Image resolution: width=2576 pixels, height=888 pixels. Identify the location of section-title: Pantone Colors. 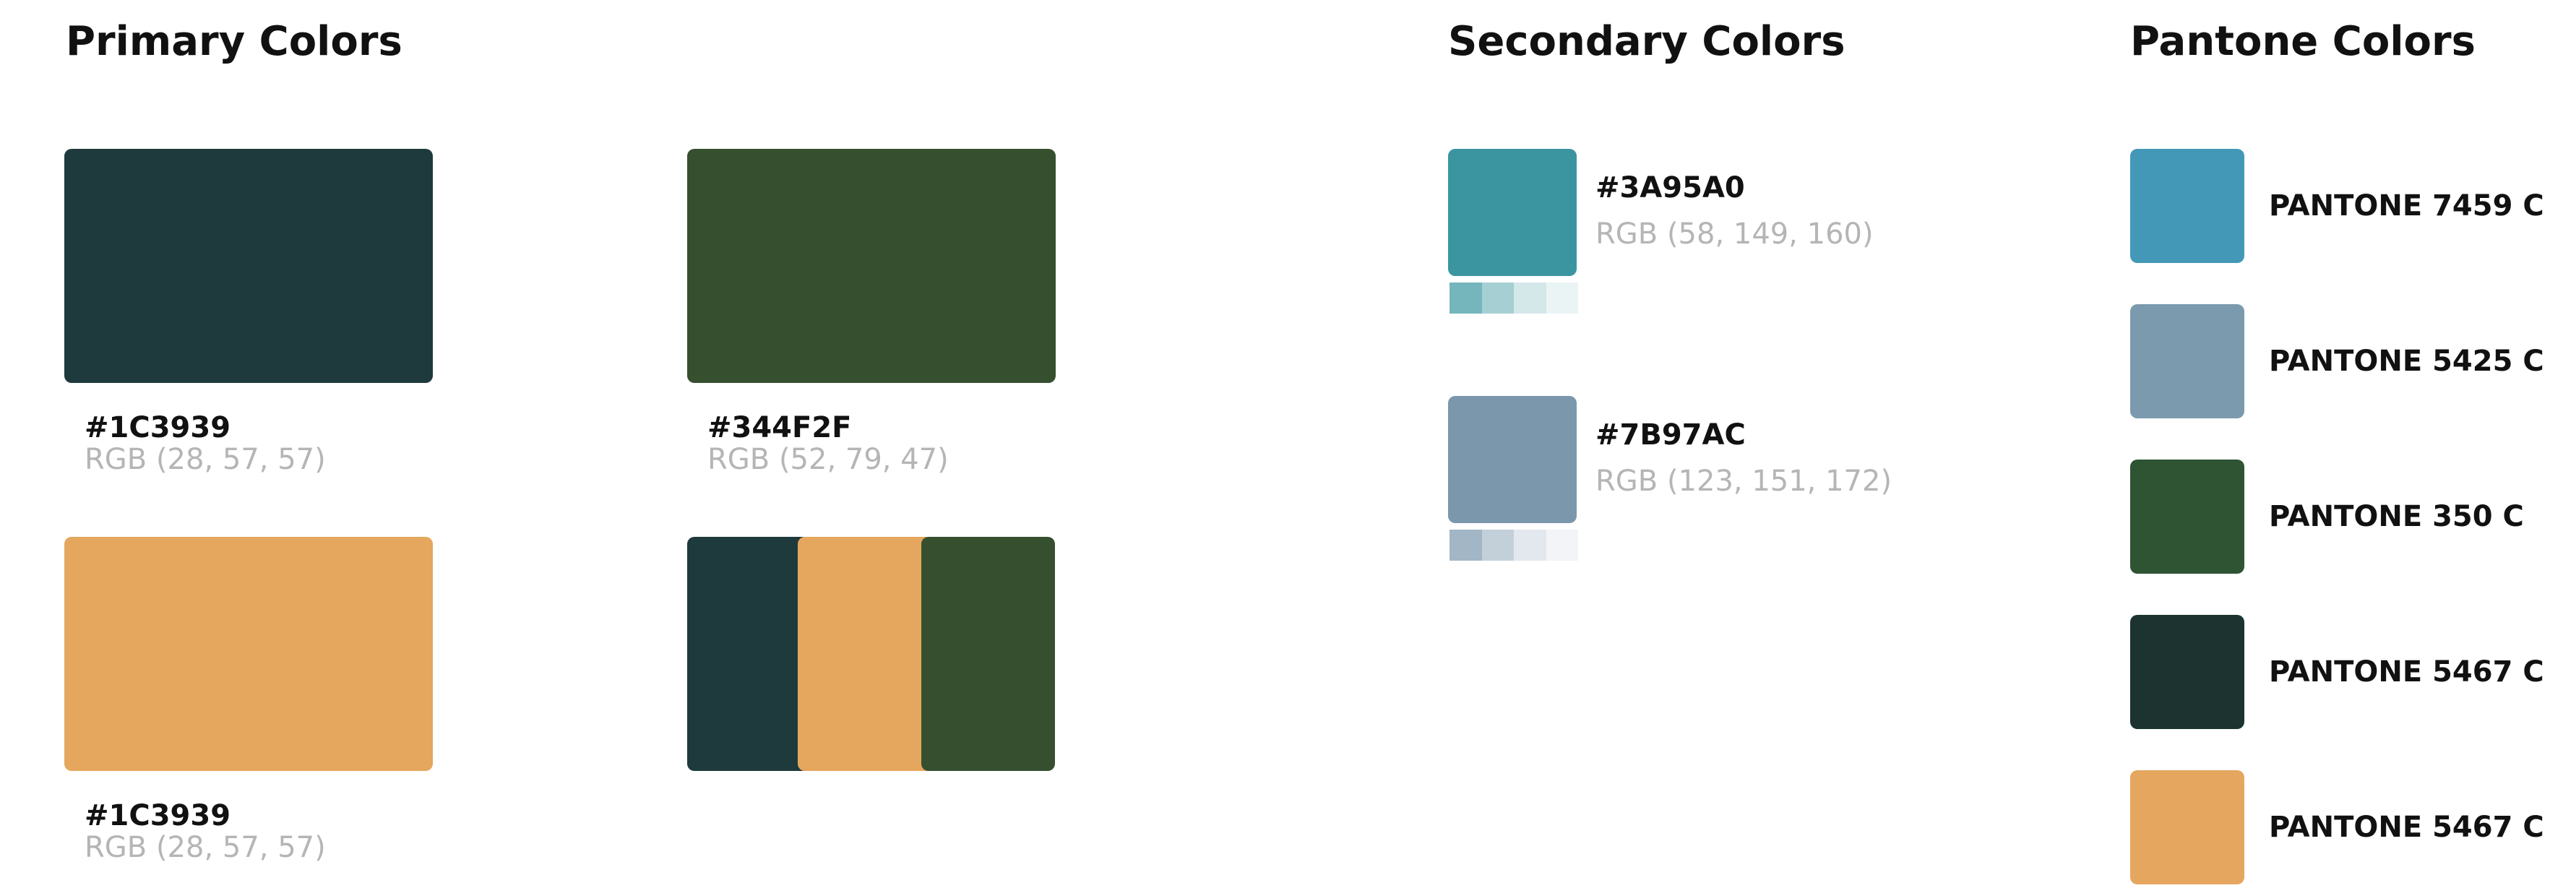
(2303, 41).